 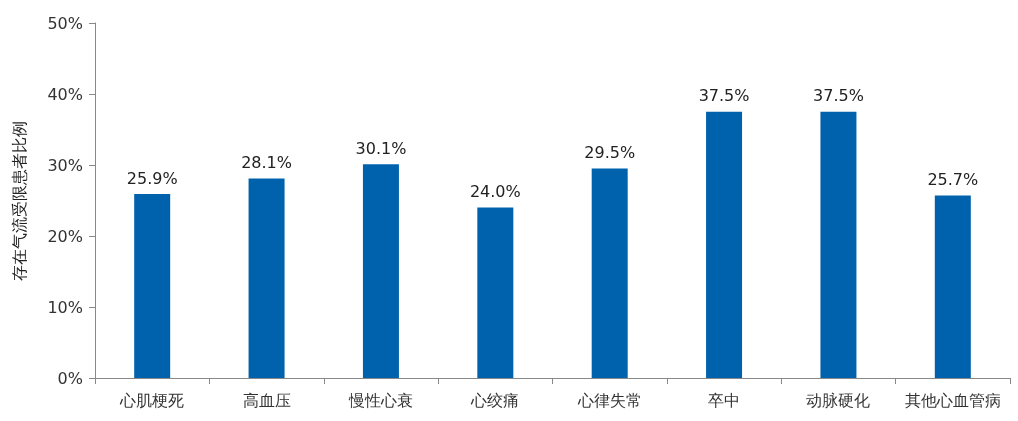 What do you see at coordinates (19, 200) in the screenshot?
I see `y-axis-title: 存在气流受限患者比例` at bounding box center [19, 200].